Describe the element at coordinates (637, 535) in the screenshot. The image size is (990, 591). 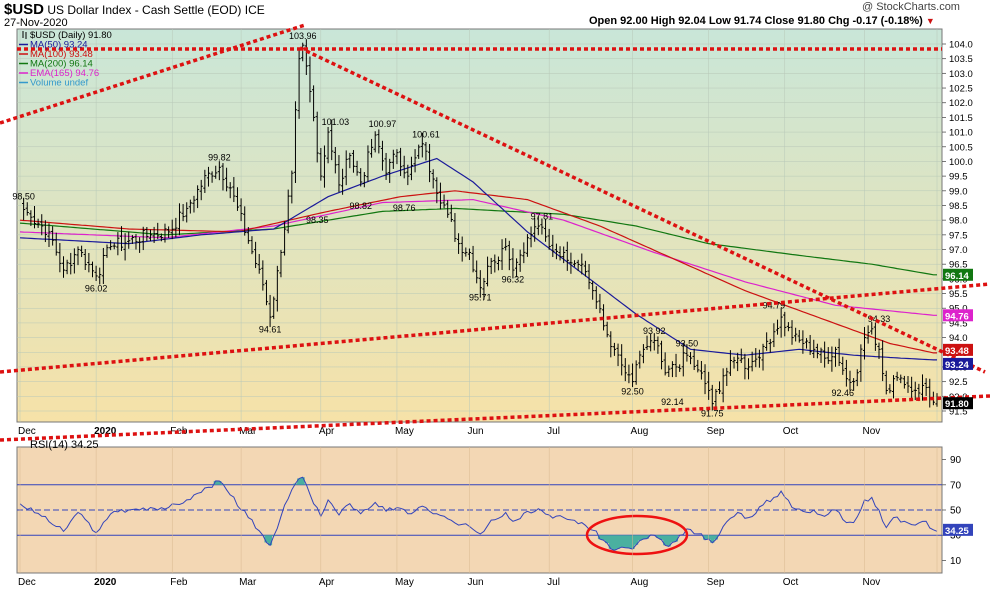
I see `rsi-highlight-circle` at that location.